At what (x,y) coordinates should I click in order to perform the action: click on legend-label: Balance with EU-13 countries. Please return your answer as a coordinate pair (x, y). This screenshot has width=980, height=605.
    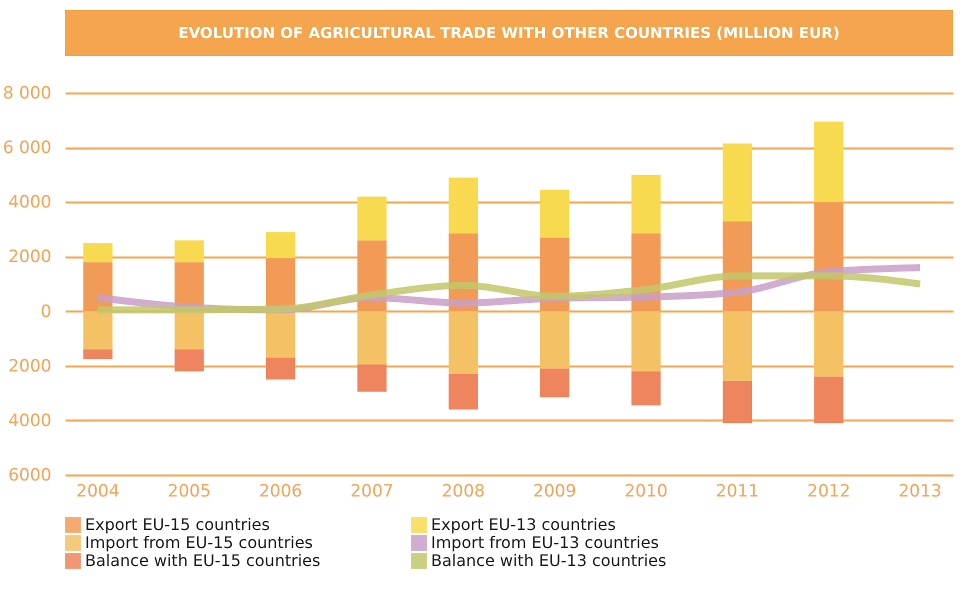
    Looking at the image, I should click on (548, 560).